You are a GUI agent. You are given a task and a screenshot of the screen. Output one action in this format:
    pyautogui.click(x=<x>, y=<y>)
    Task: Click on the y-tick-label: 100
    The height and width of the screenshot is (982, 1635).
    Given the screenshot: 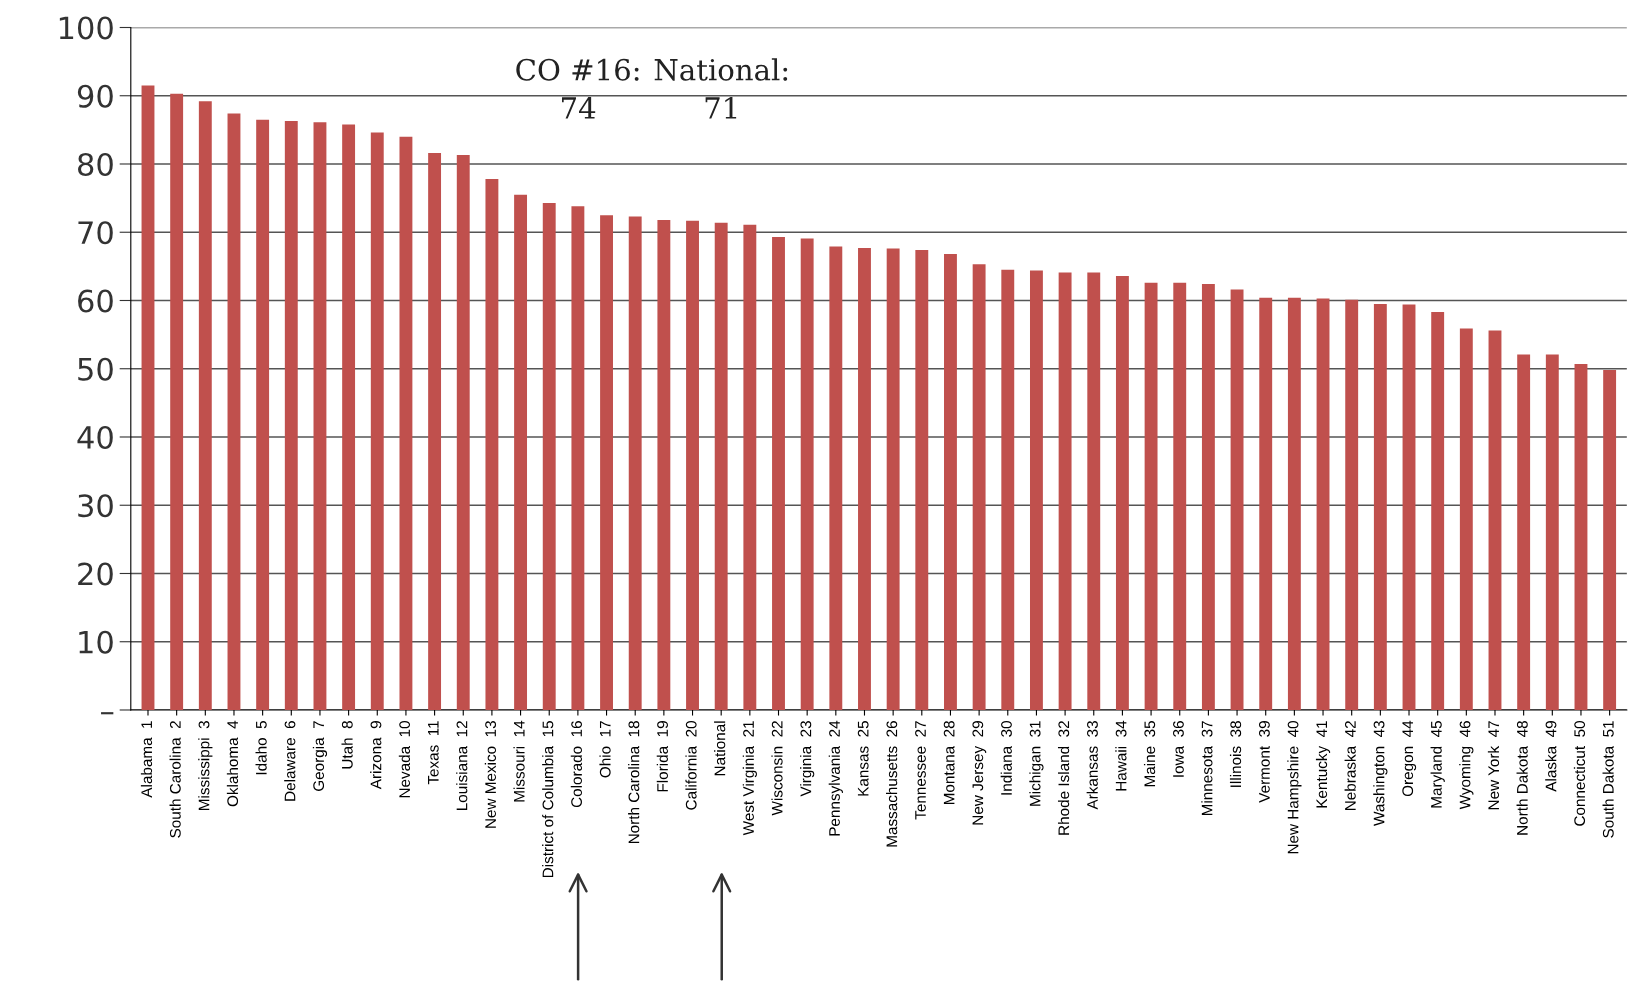 What is the action you would take?
    pyautogui.click(x=86, y=28)
    